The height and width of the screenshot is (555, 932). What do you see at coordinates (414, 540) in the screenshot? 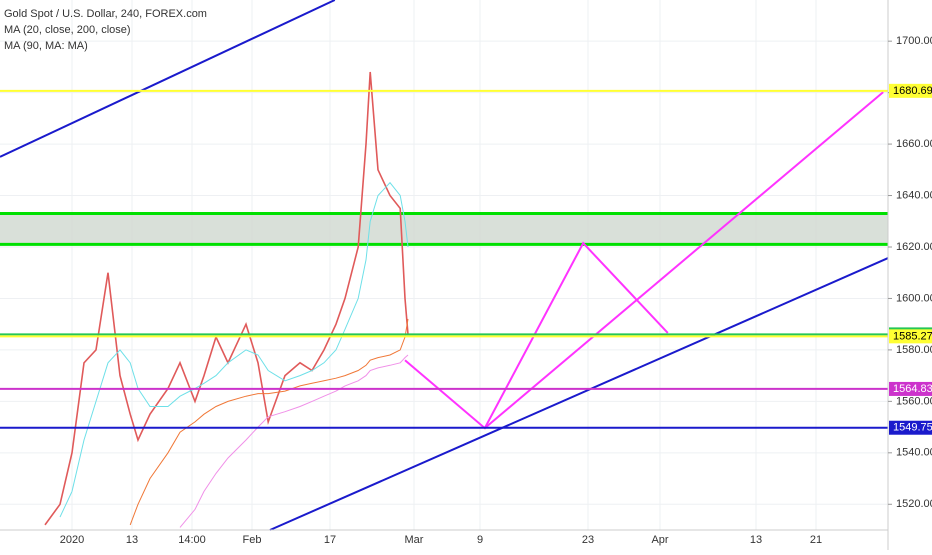
I see `x-tick-label: Mar` at bounding box center [414, 540].